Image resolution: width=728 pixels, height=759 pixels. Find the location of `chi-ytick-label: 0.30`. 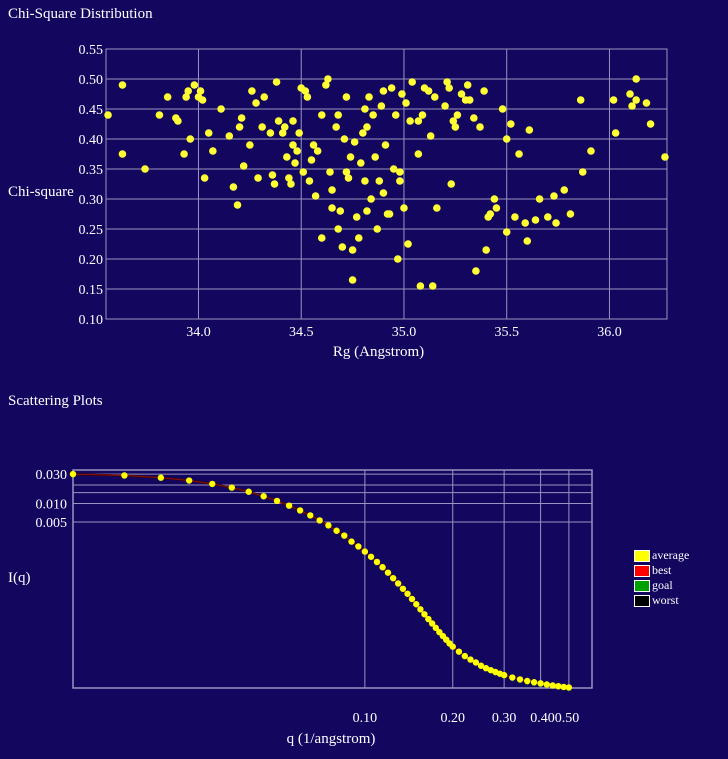

chi-ytick-label: 0.30 is located at coordinates (91, 200).